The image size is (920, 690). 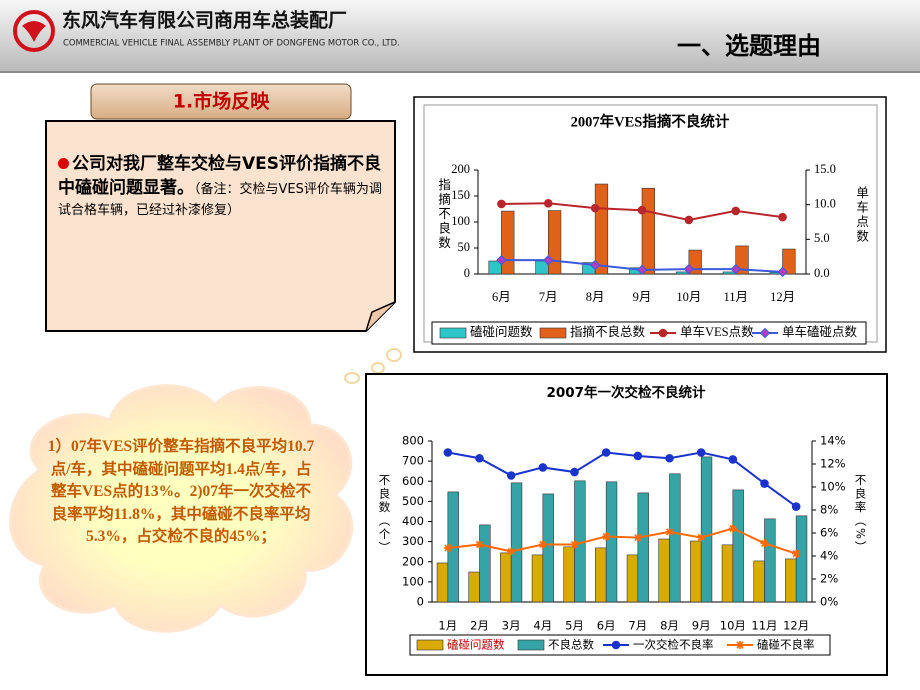 What do you see at coordinates (460, 195) in the screenshot?
I see `y-tick-label: 150` at bounding box center [460, 195].